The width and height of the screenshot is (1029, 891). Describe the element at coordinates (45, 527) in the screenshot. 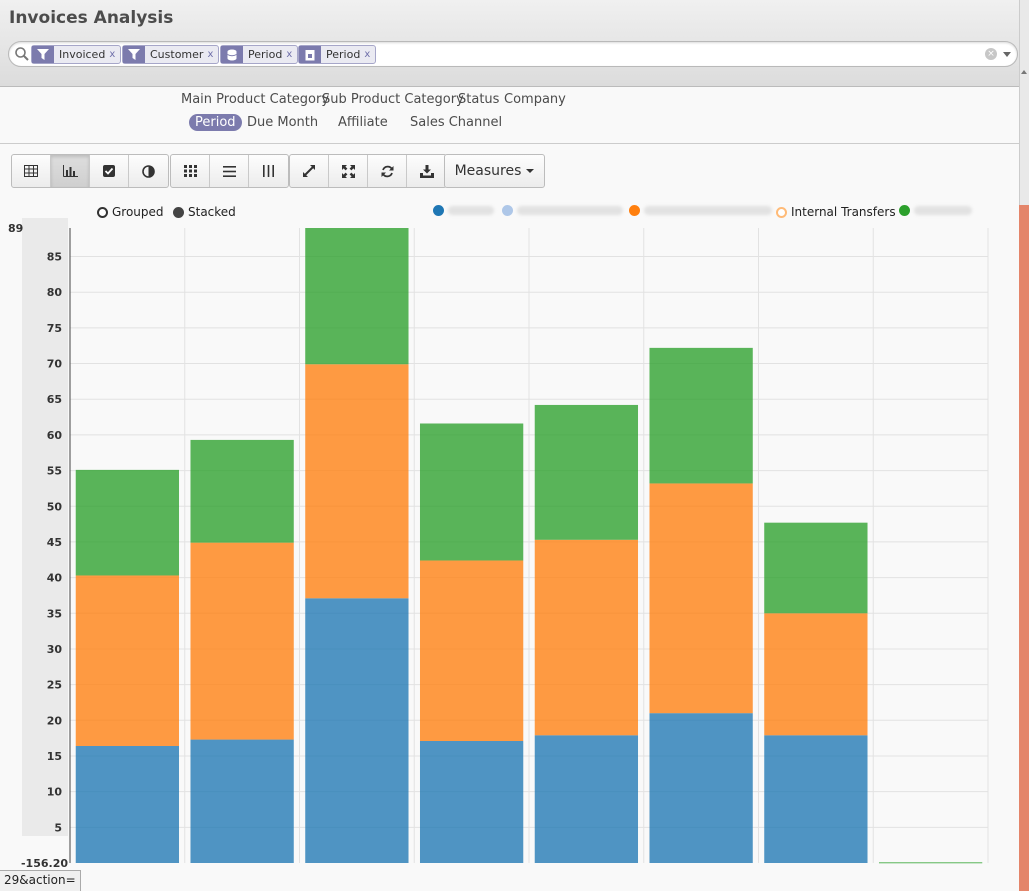

I see `y-axis-band` at that location.